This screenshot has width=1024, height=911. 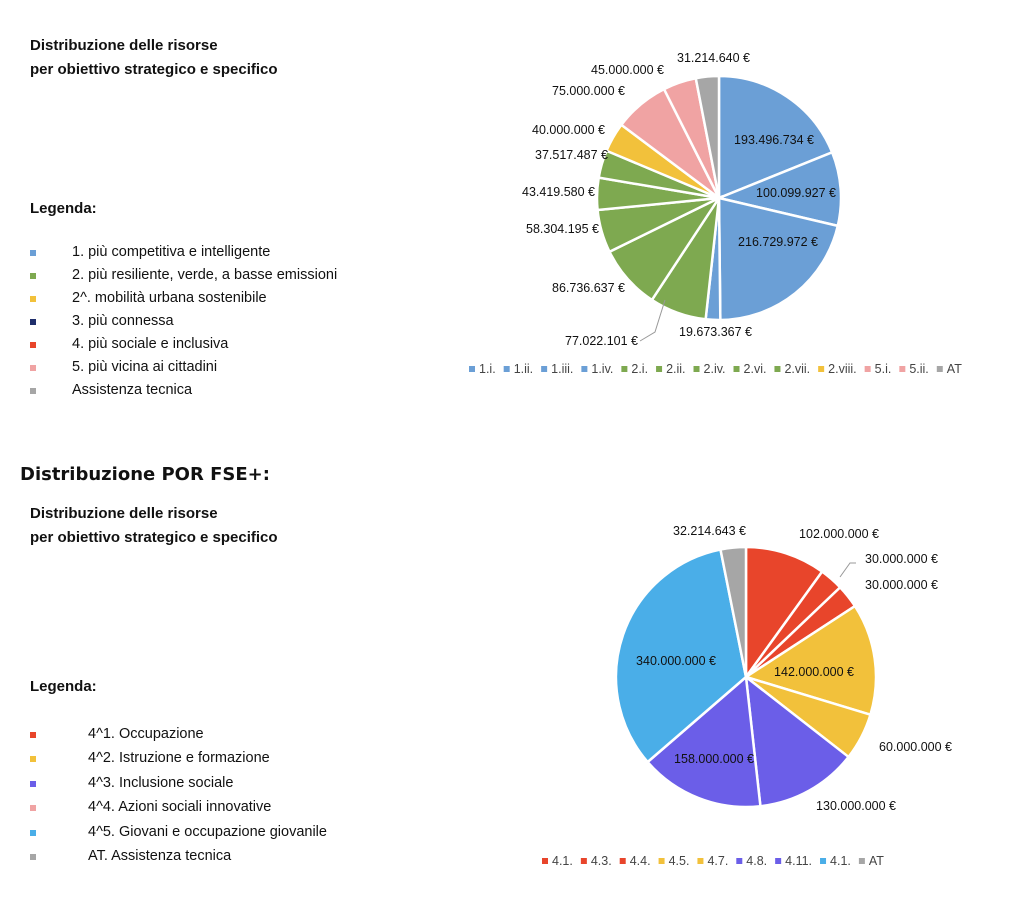 I want to click on fse-legend-label: 4^4. Azioni sociali innovative, so click(x=180, y=807).